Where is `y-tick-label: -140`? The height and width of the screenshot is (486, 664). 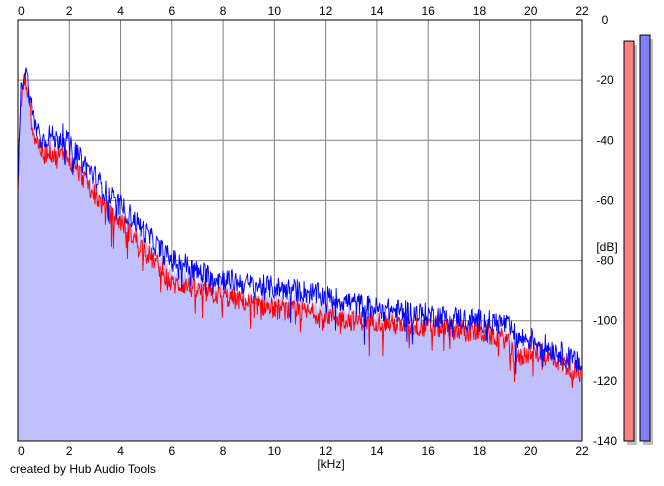
y-tick-label: -140 is located at coordinates (605, 441).